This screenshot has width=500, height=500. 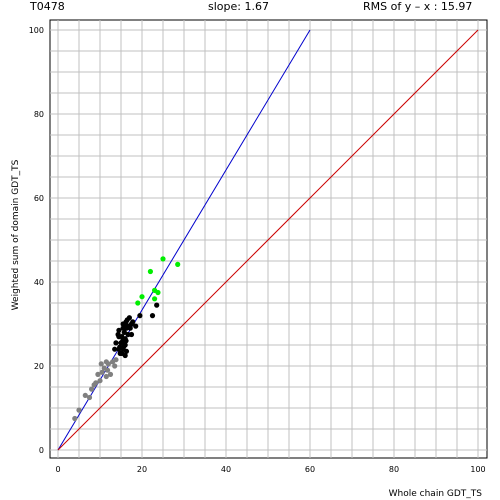 I want to click on x-tick-label: 100, so click(x=477, y=469).